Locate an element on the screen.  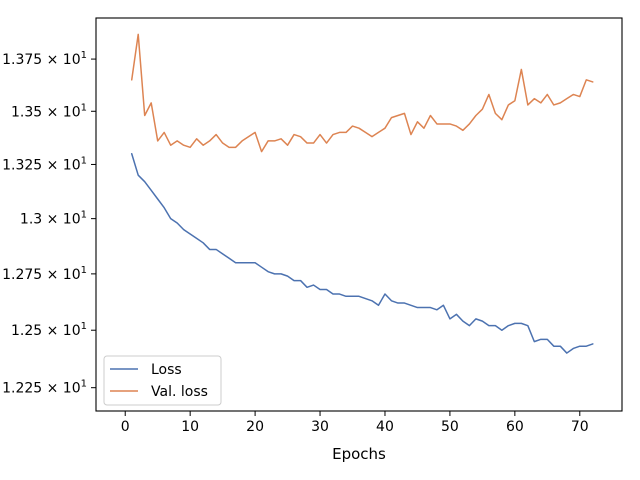
y-tick-mantissa: 1.375 × 10 is located at coordinates (41, 60).